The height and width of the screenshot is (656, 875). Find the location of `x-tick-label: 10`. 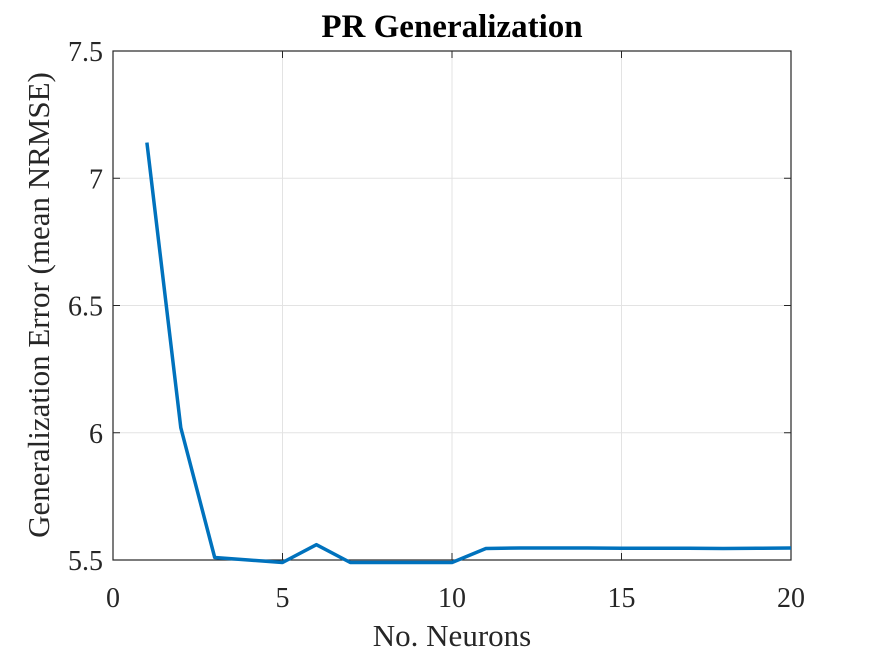

x-tick-label: 10 is located at coordinates (452, 598).